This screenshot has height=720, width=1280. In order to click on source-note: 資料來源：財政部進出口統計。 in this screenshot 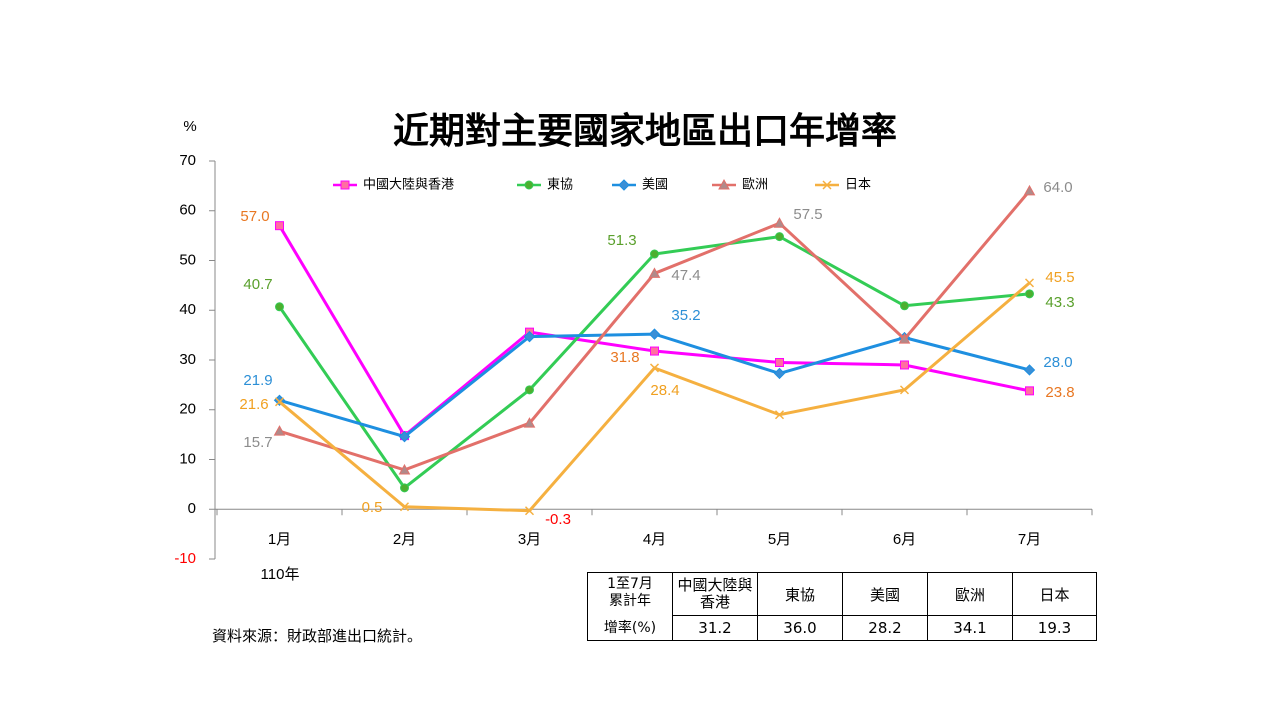, I will do `click(317, 636)`.